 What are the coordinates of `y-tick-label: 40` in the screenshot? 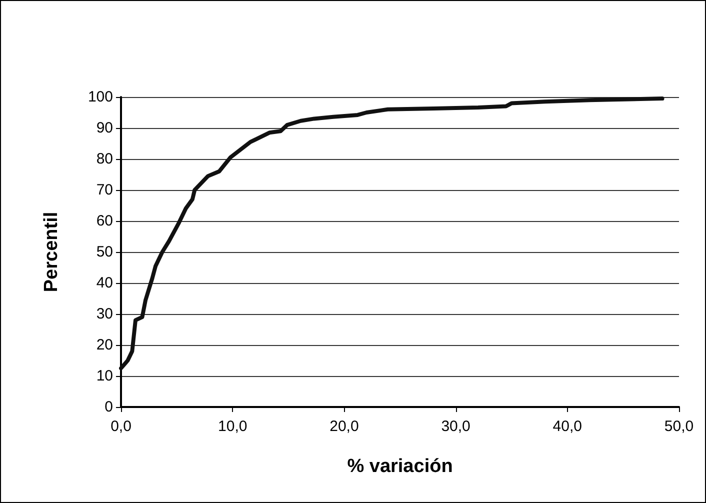 It's located at (104, 283).